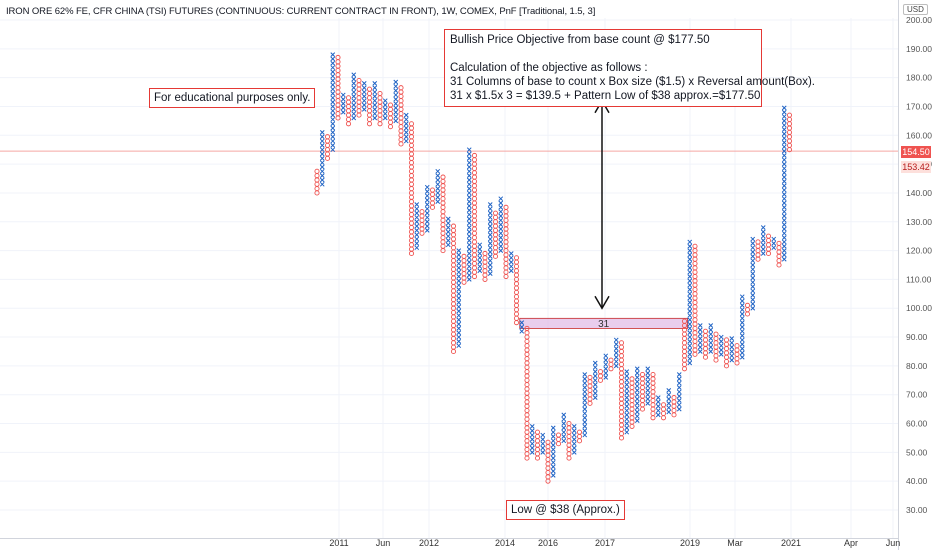 This screenshot has height=550, width=932. What do you see at coordinates (919, 251) in the screenshot?
I see `price-tick-label: 120.00` at bounding box center [919, 251].